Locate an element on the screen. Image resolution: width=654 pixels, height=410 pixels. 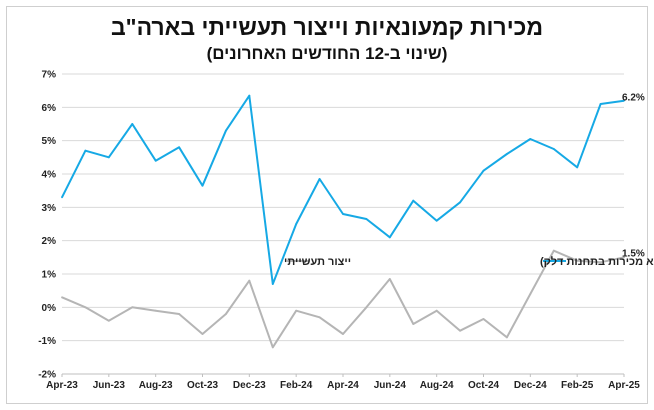
legend-label-industrial-production: ייצור תעשייתי is located at coordinates (317, 262).